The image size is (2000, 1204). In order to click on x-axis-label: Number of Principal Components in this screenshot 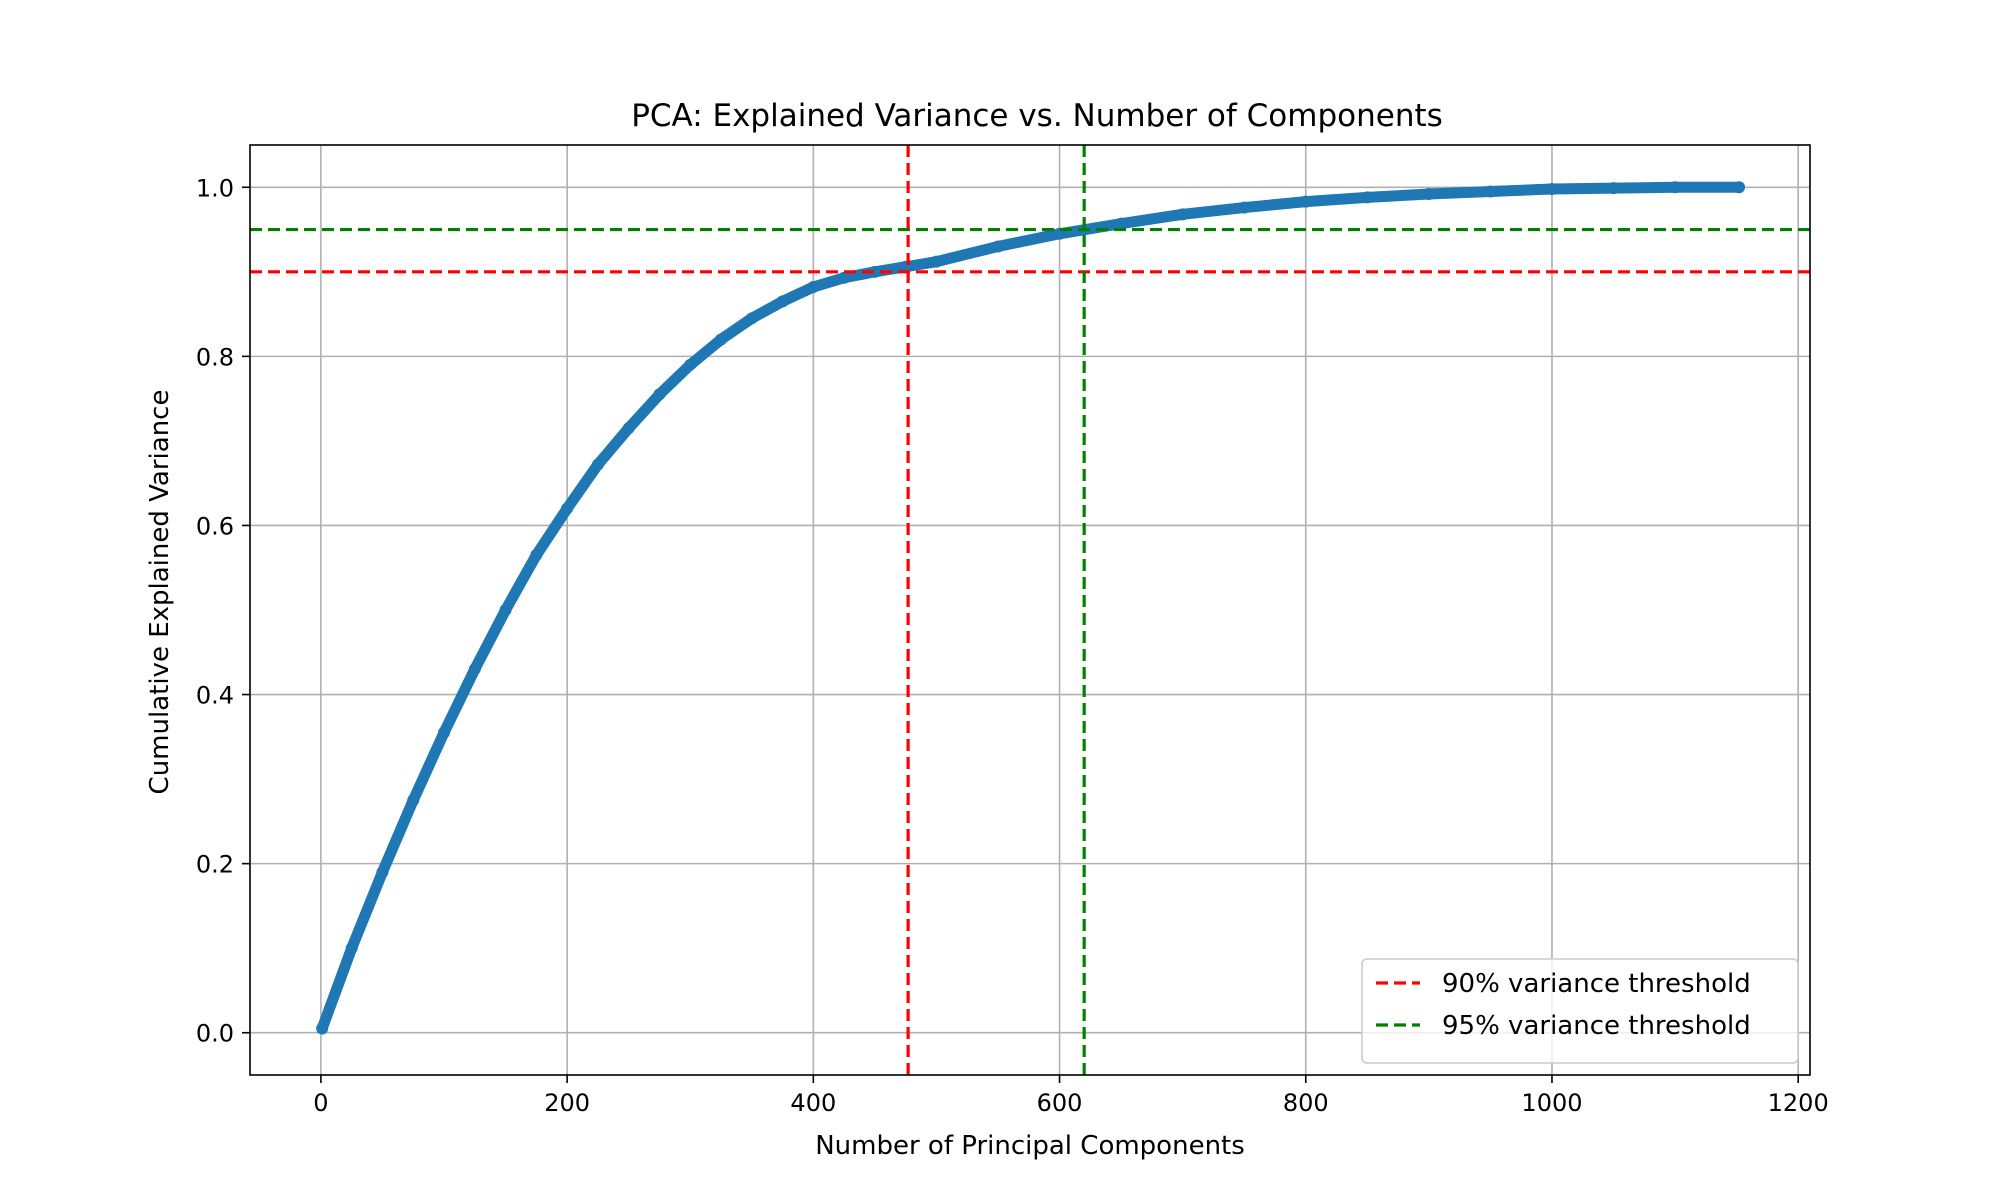, I will do `click(1030, 1146)`.